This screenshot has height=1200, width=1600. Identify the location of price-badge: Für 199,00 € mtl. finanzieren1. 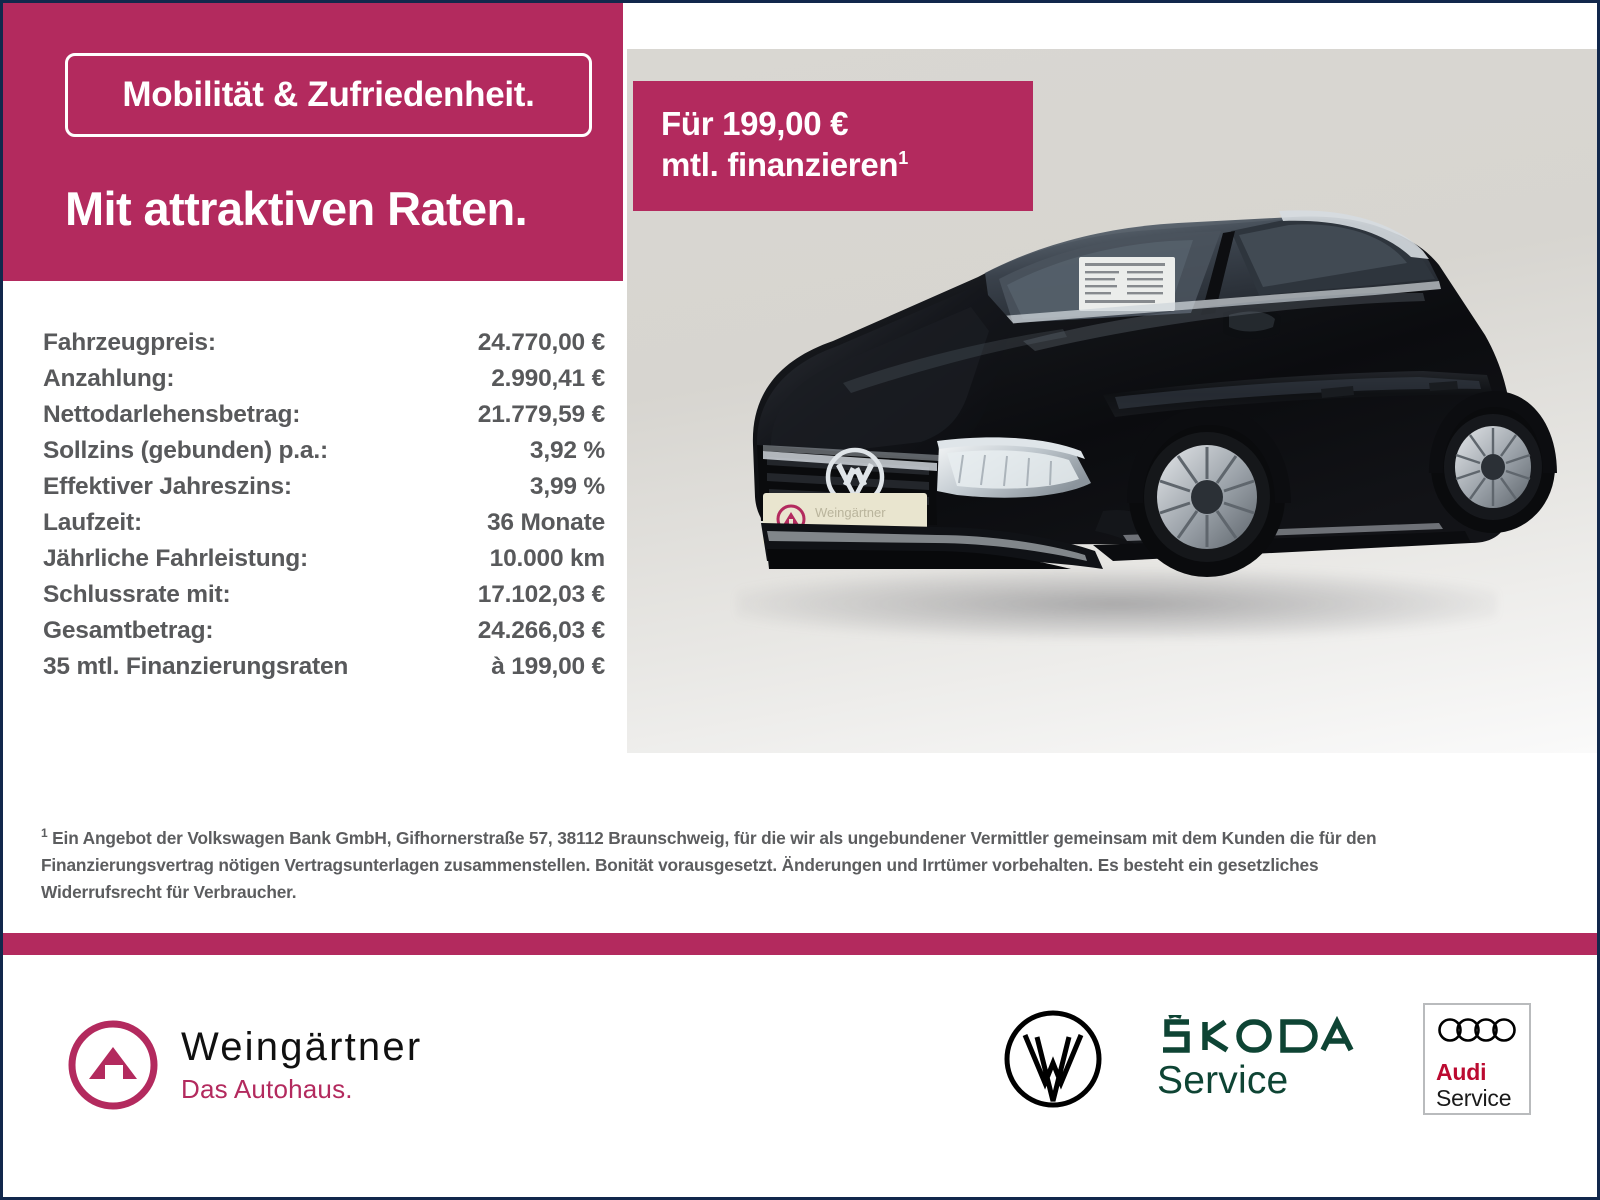
(833, 146).